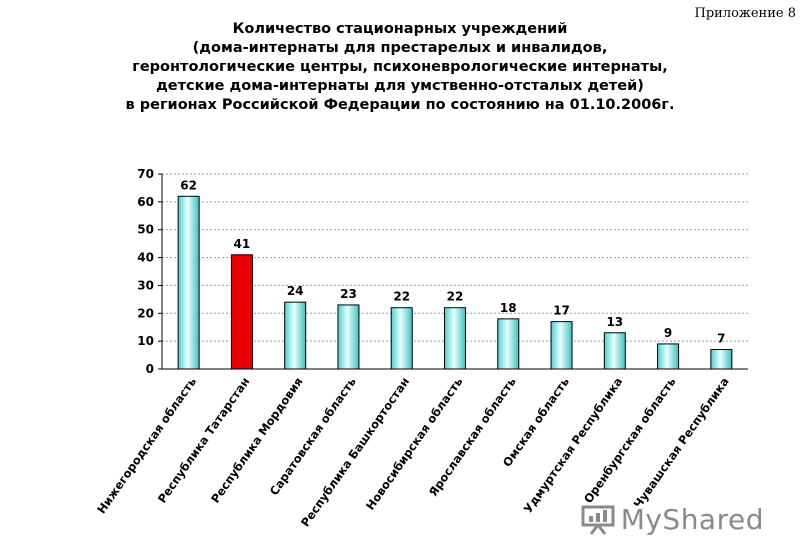 The width and height of the screenshot is (800, 554). What do you see at coordinates (146, 445) in the screenshot?
I see `x-tick-label: Нижегородская область` at bounding box center [146, 445].